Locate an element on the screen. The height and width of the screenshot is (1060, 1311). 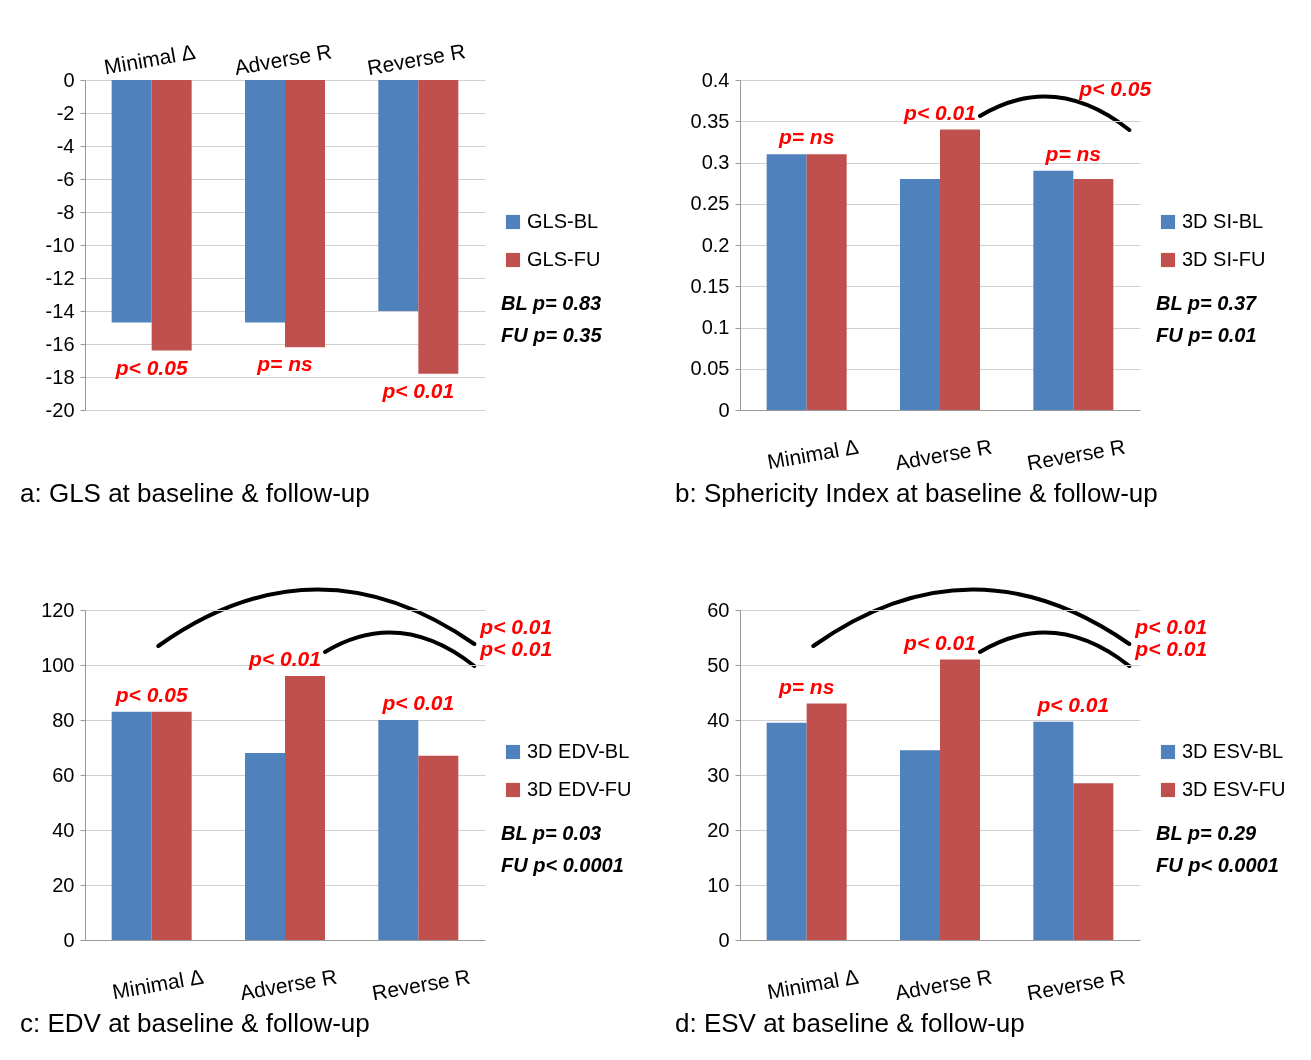
y-tick-label: 0.35 is located at coordinates (710, 120).